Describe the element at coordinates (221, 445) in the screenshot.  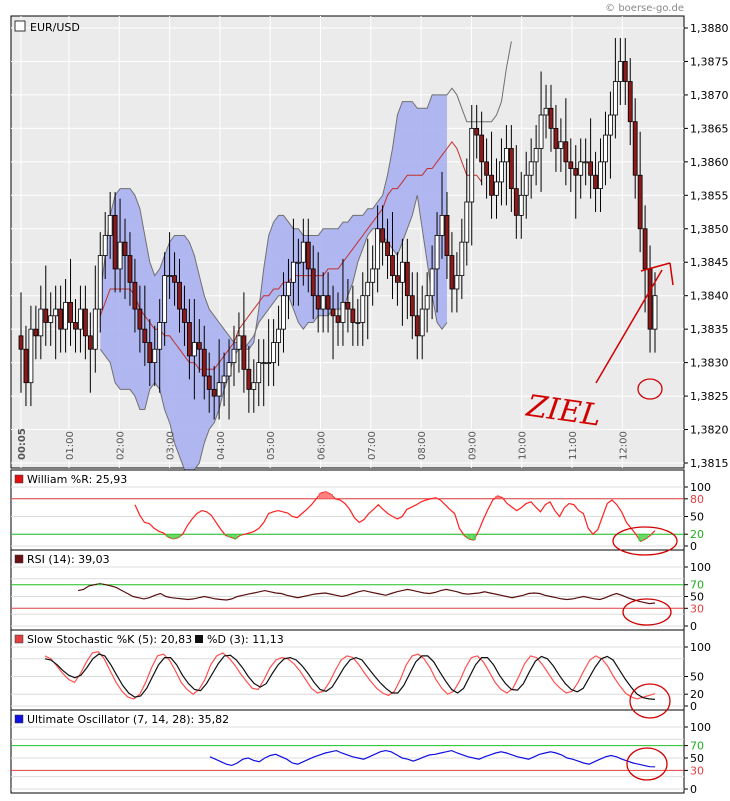
I see `time-tick-label: 04:00` at that location.